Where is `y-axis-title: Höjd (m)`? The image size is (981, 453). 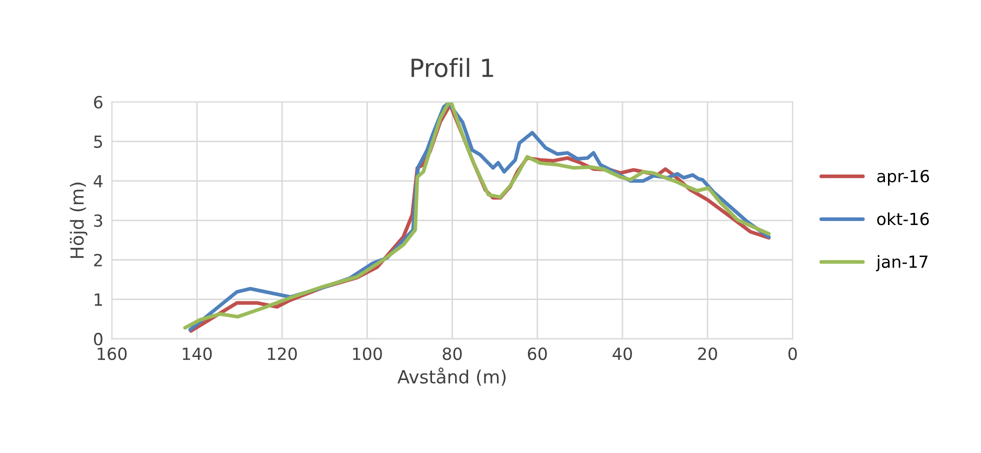 y-axis-title: Höjd (m) is located at coordinates (79, 220).